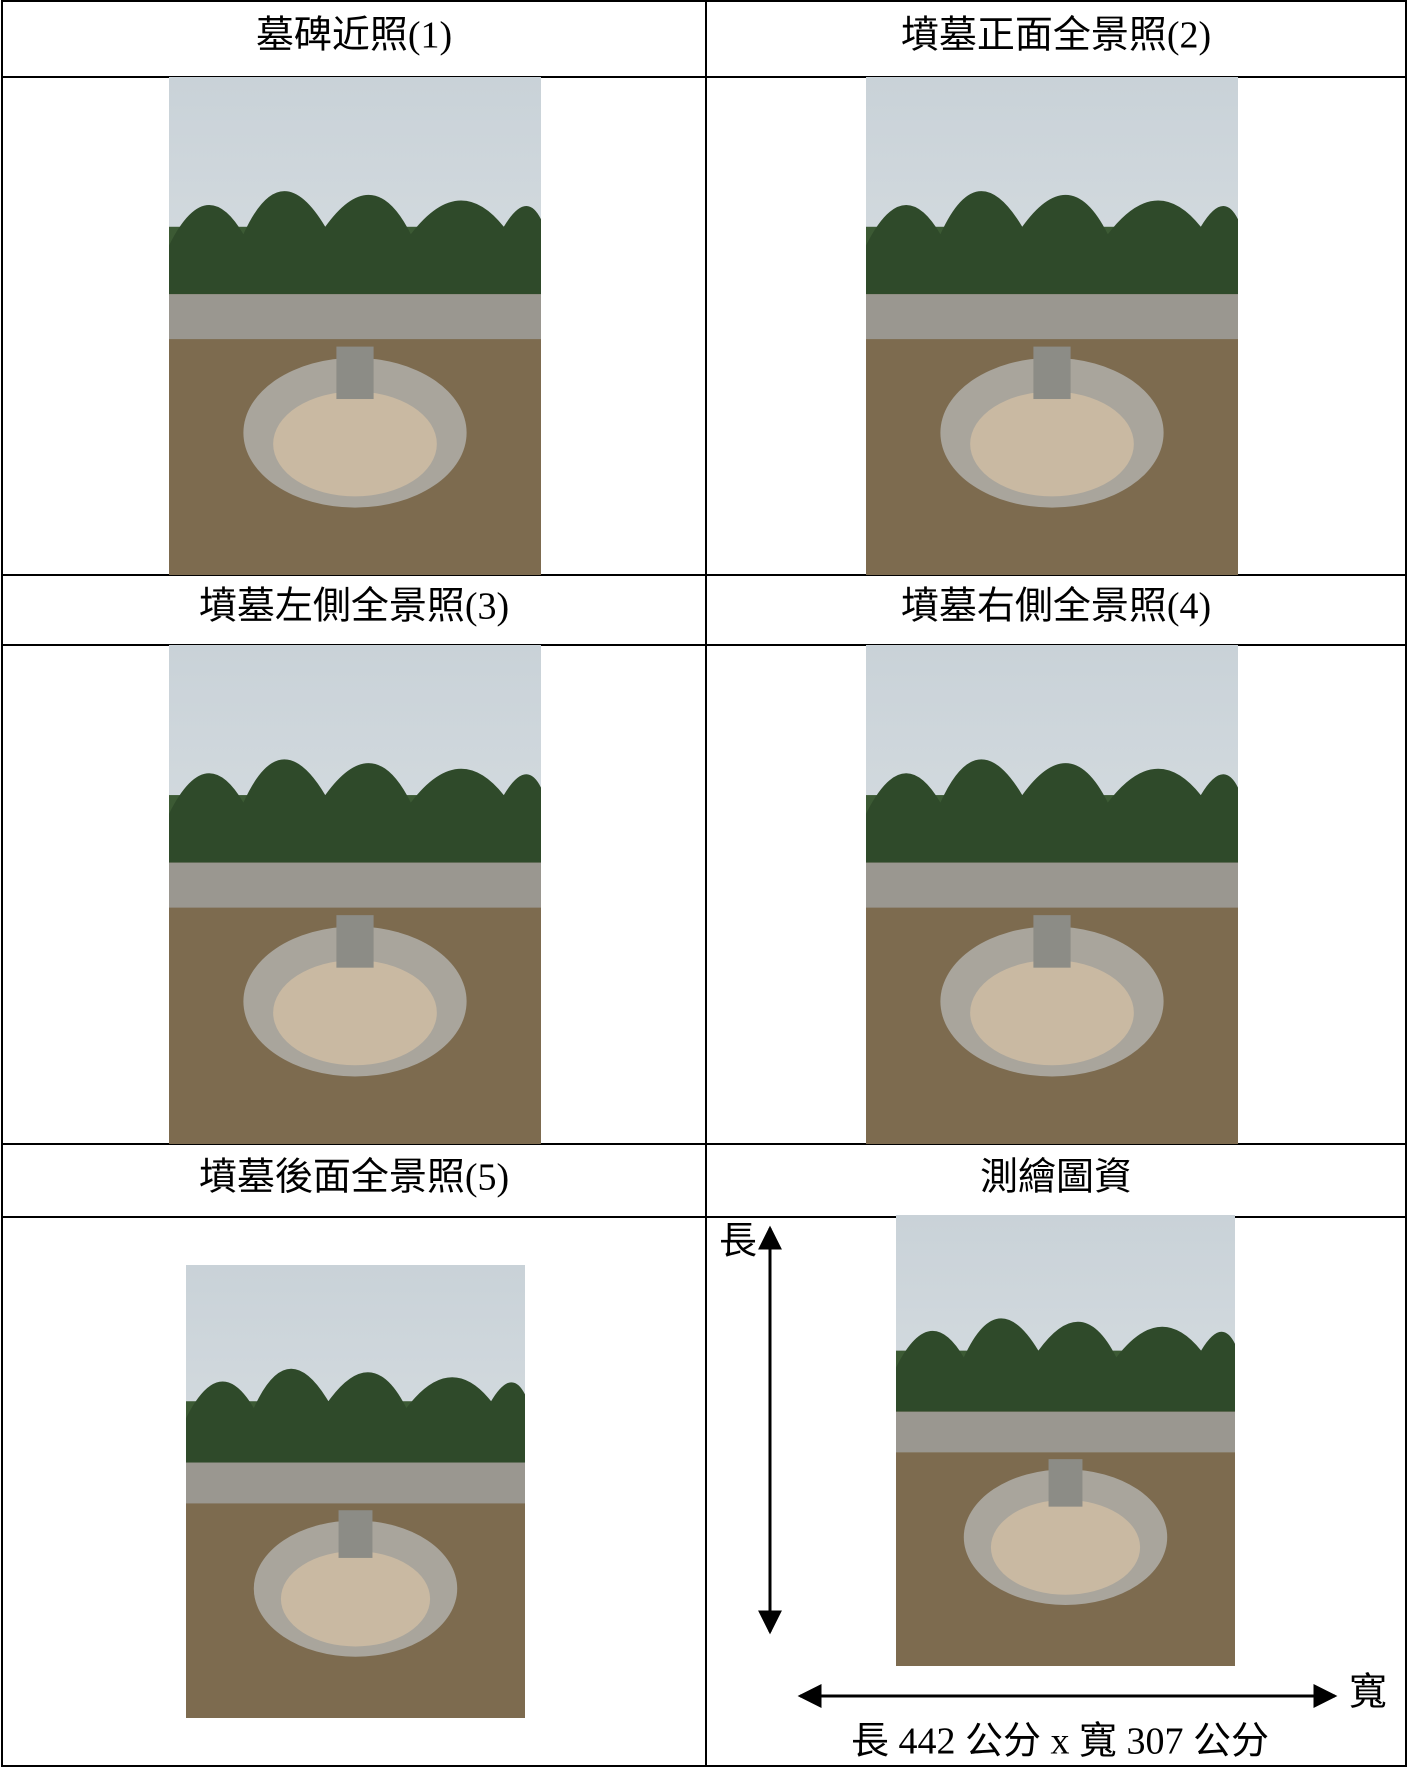 The image size is (1409, 1767). Describe the element at coordinates (1056, 607) in the screenshot. I see `header-cell: 墳墓右側全景照(4)` at that location.